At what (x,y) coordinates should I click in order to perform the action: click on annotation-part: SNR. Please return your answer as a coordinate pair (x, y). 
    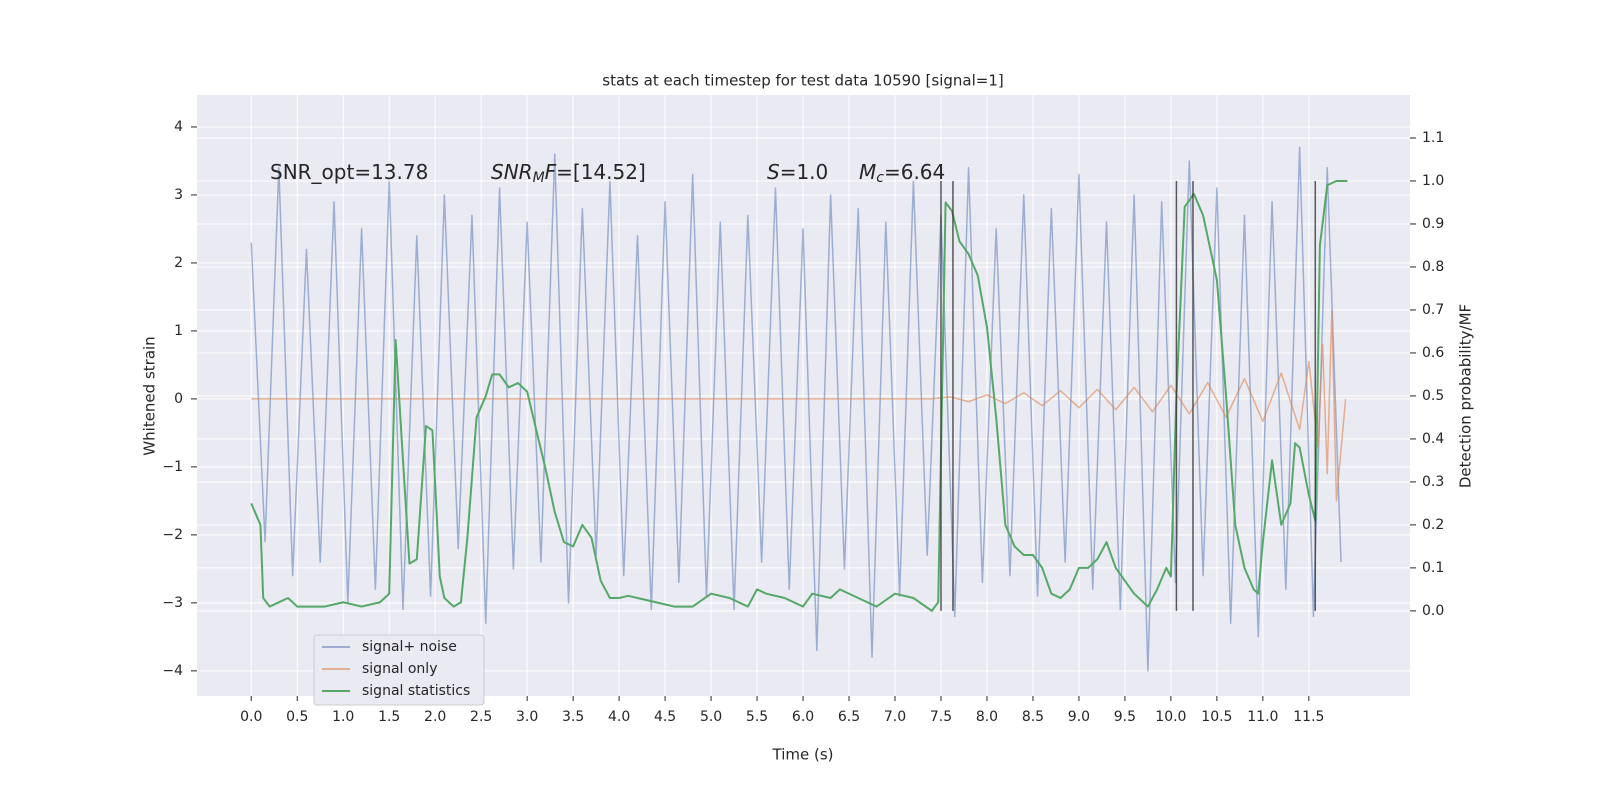
    Looking at the image, I should click on (512, 172).